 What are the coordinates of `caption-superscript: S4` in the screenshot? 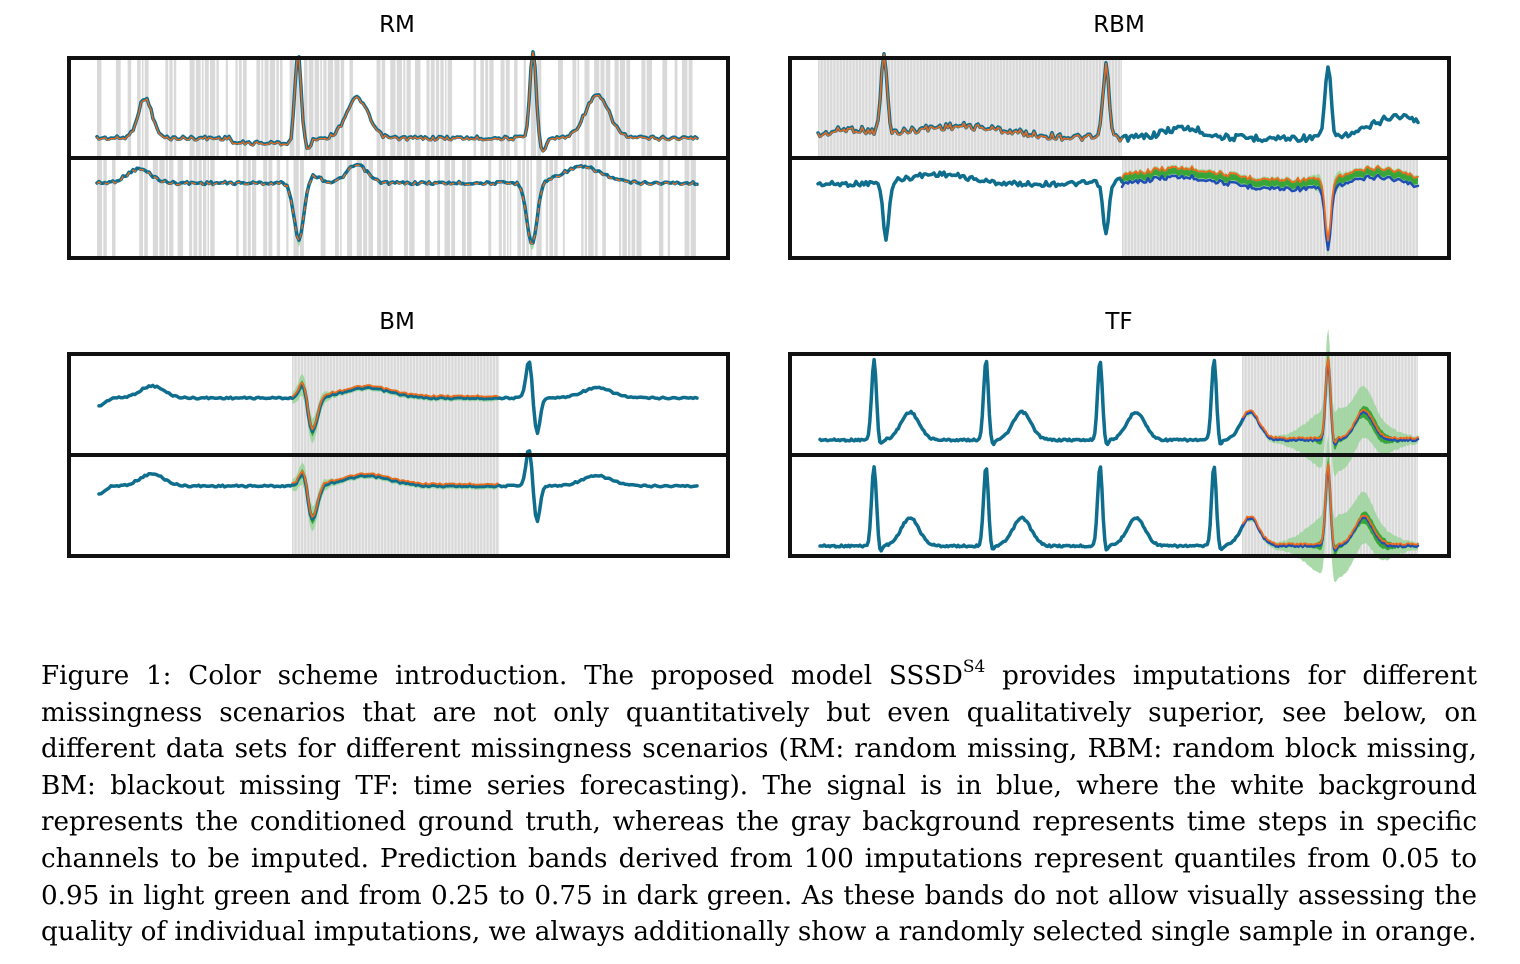 It's located at (974, 667).